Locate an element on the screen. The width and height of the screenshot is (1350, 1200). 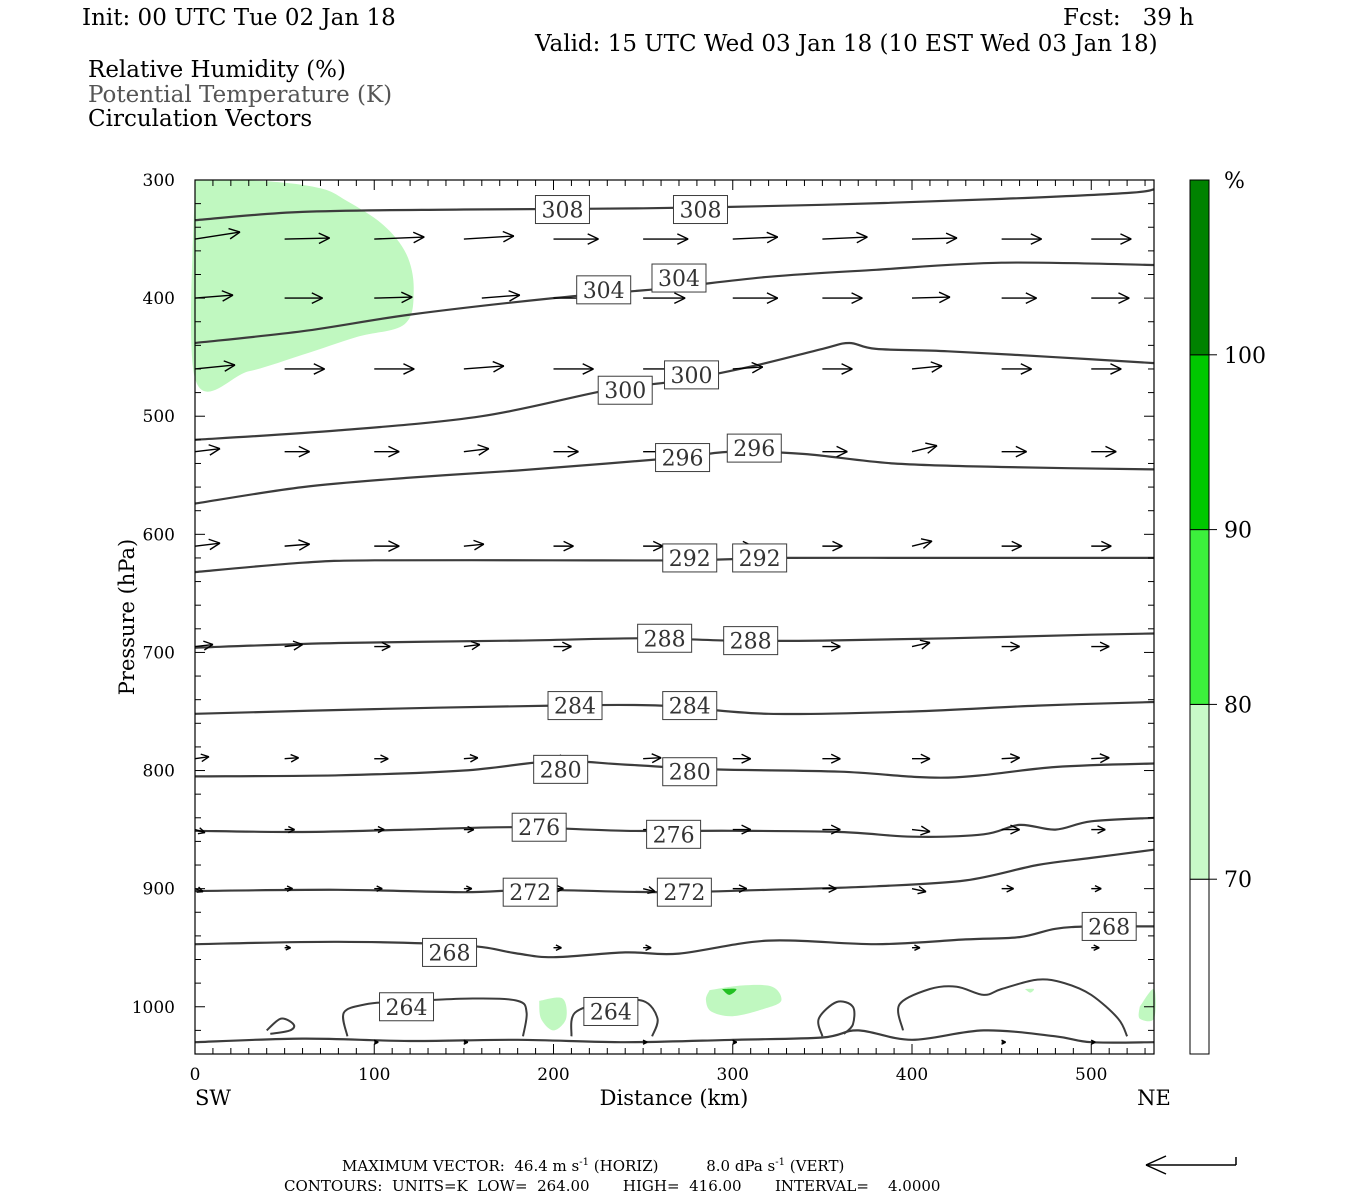
y-tick-label-300: 300 is located at coordinates (159, 181).